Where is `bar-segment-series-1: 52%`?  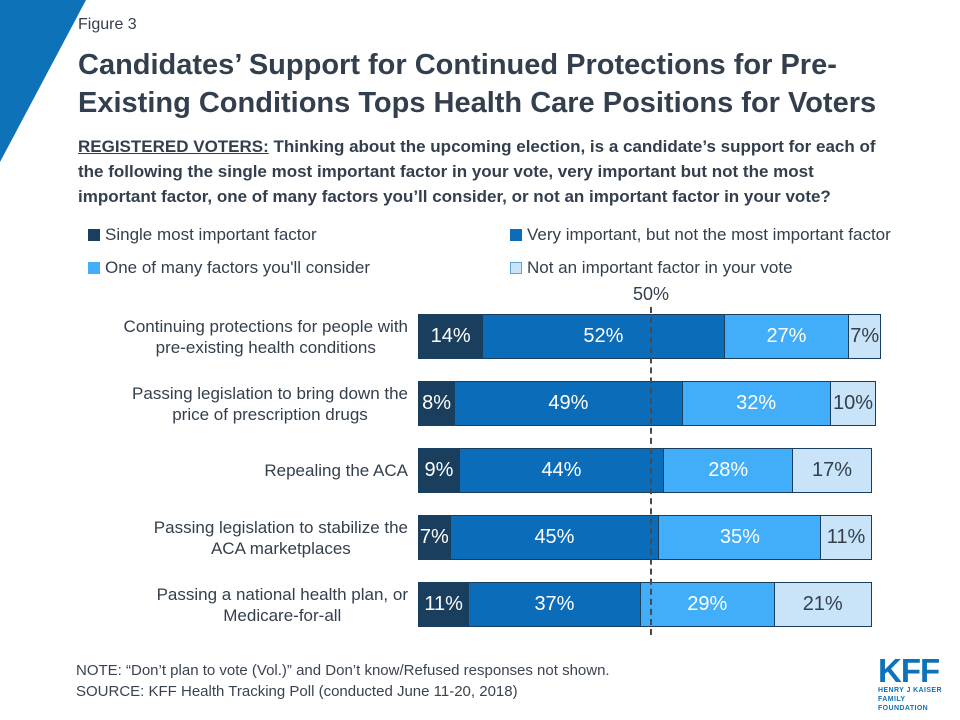
bar-segment-series-1: 52% is located at coordinates (603, 336).